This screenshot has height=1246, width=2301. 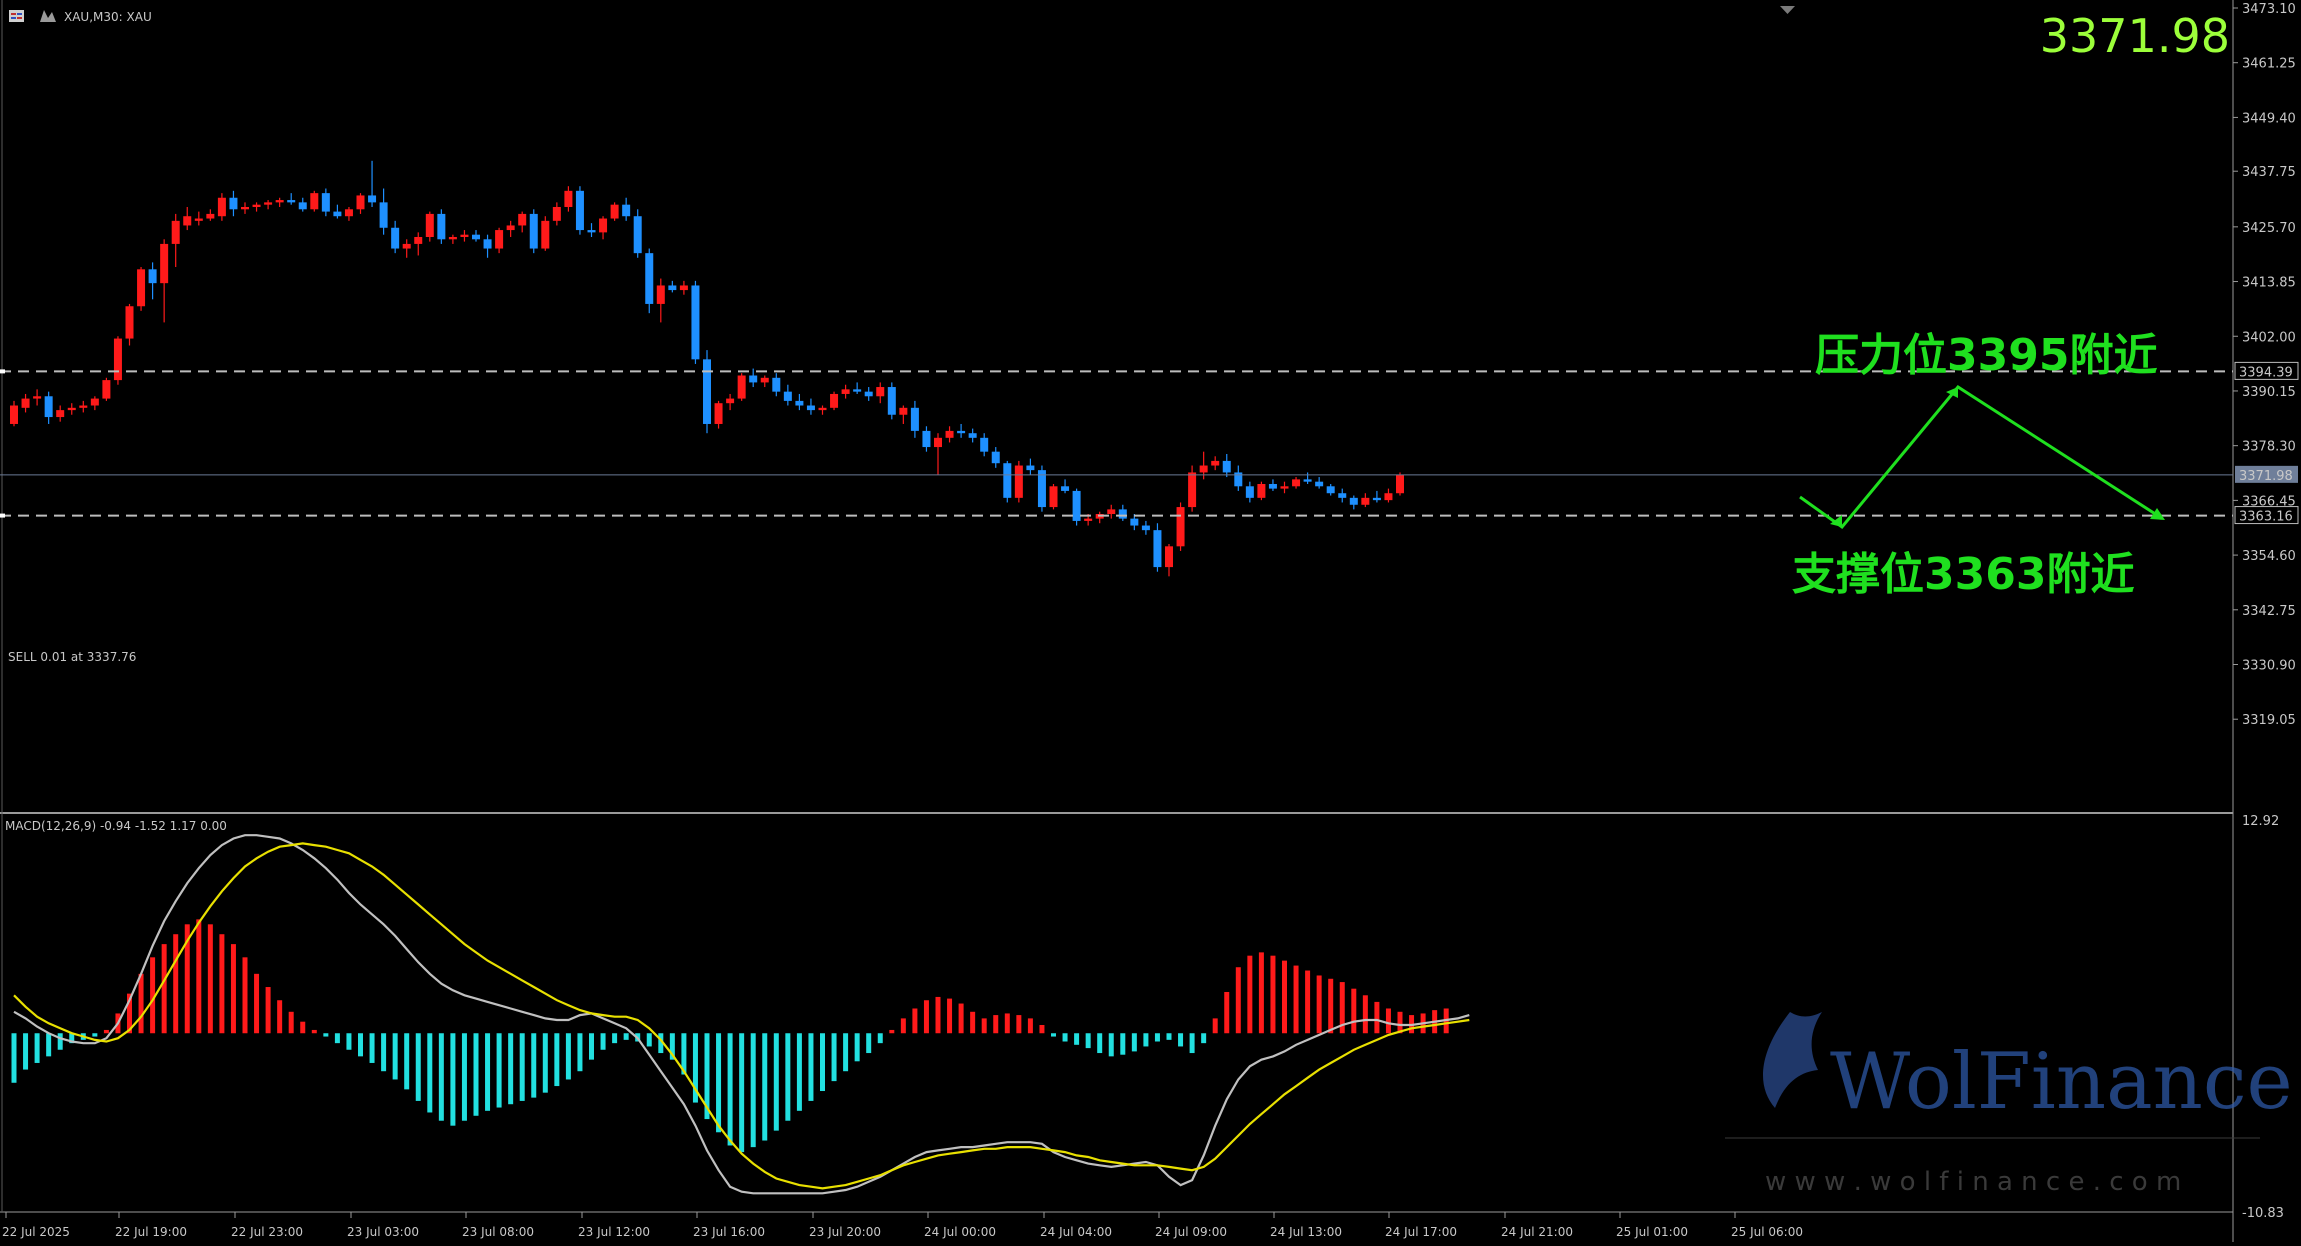 I want to click on price-tick-label: 3461.25, so click(x=2269, y=64).